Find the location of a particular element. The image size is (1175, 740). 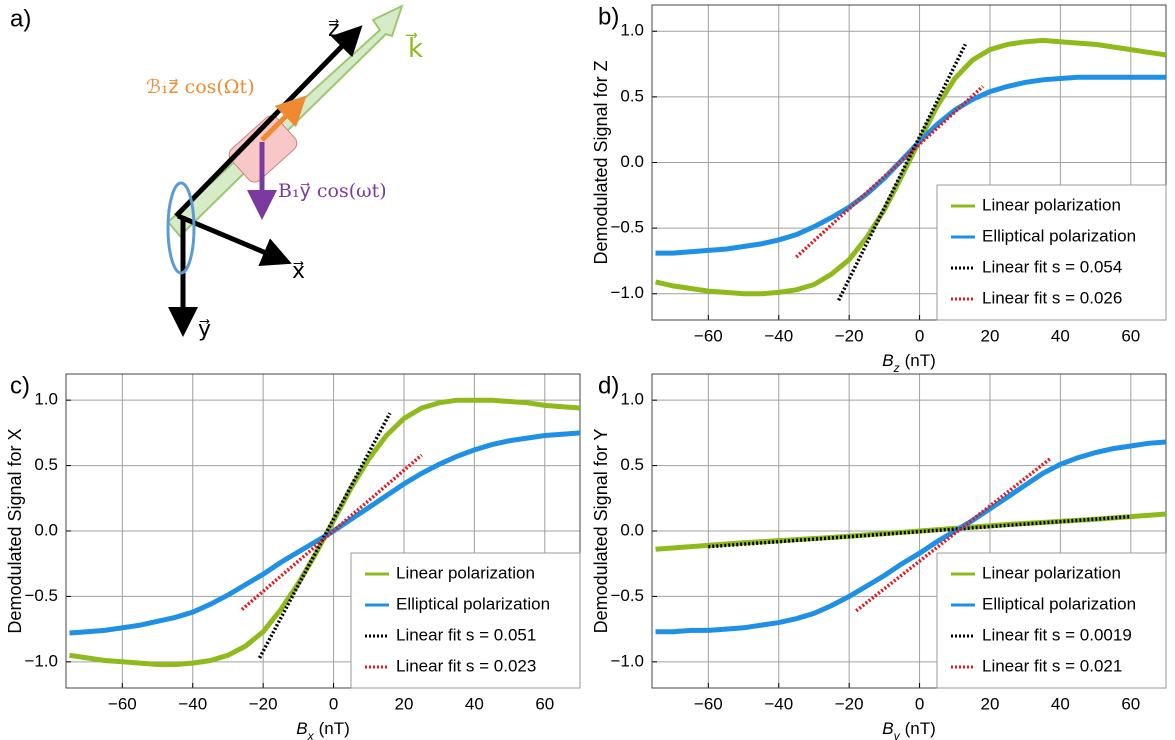

diagram-label: k⃗ is located at coordinates (414, 48).